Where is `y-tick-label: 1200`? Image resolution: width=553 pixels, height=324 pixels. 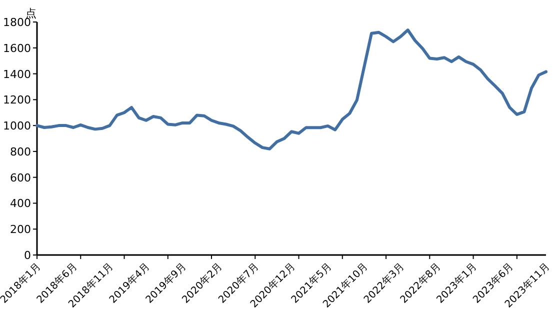
y-tick-label: 1200 is located at coordinates (17, 100).